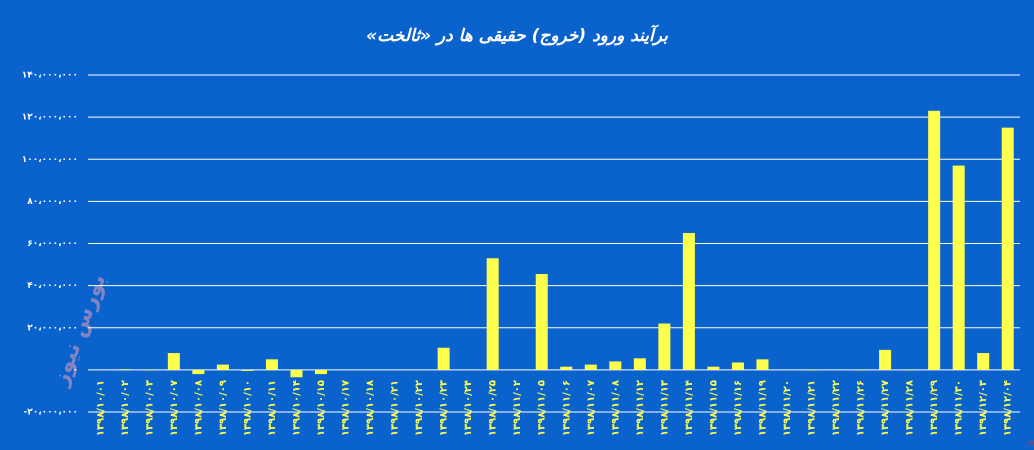  I want to click on x-tick-label: ۱۳۹۸/۱۱/۲۲, so click(836, 408).